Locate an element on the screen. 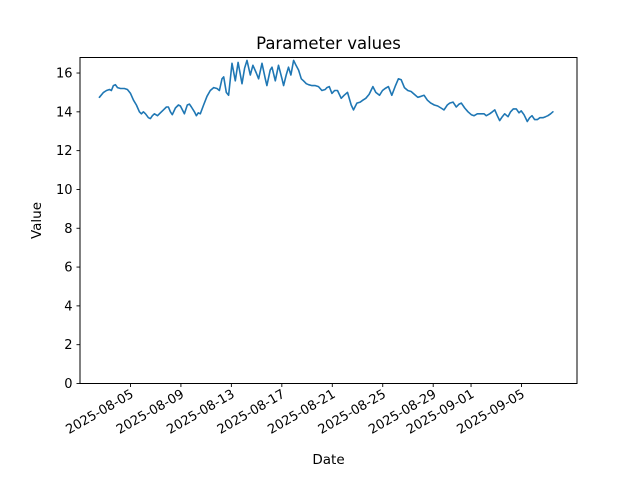 The height and width of the screenshot is (480, 640). y-axis-label: Value is located at coordinates (37, 220).